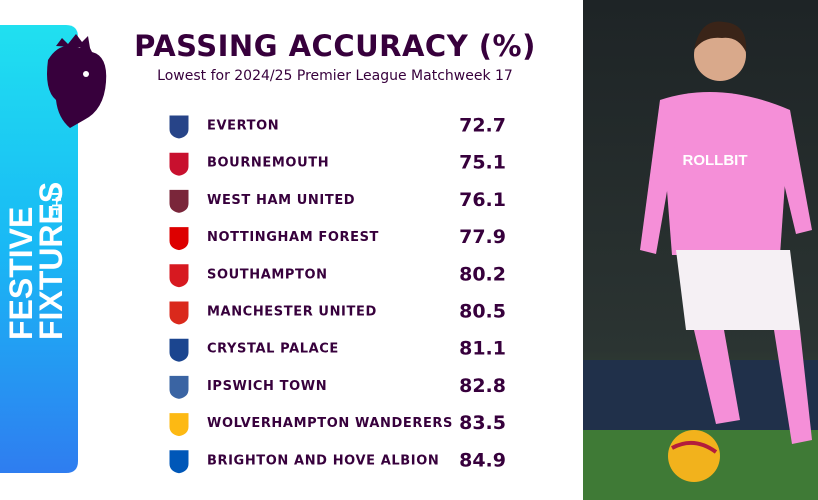 This screenshot has height=500, width=818. Describe the element at coordinates (335, 46) in the screenshot. I see `title: PASSING ACCURACY (%)` at that location.